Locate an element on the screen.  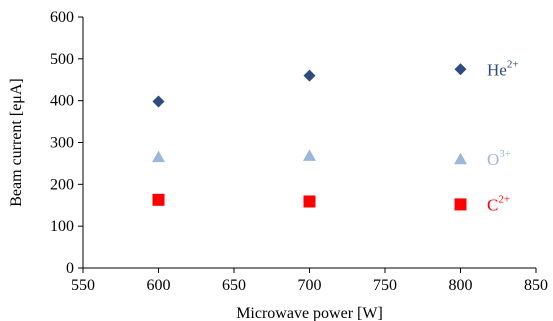
y-tick-label: 200 is located at coordinates (62, 184).